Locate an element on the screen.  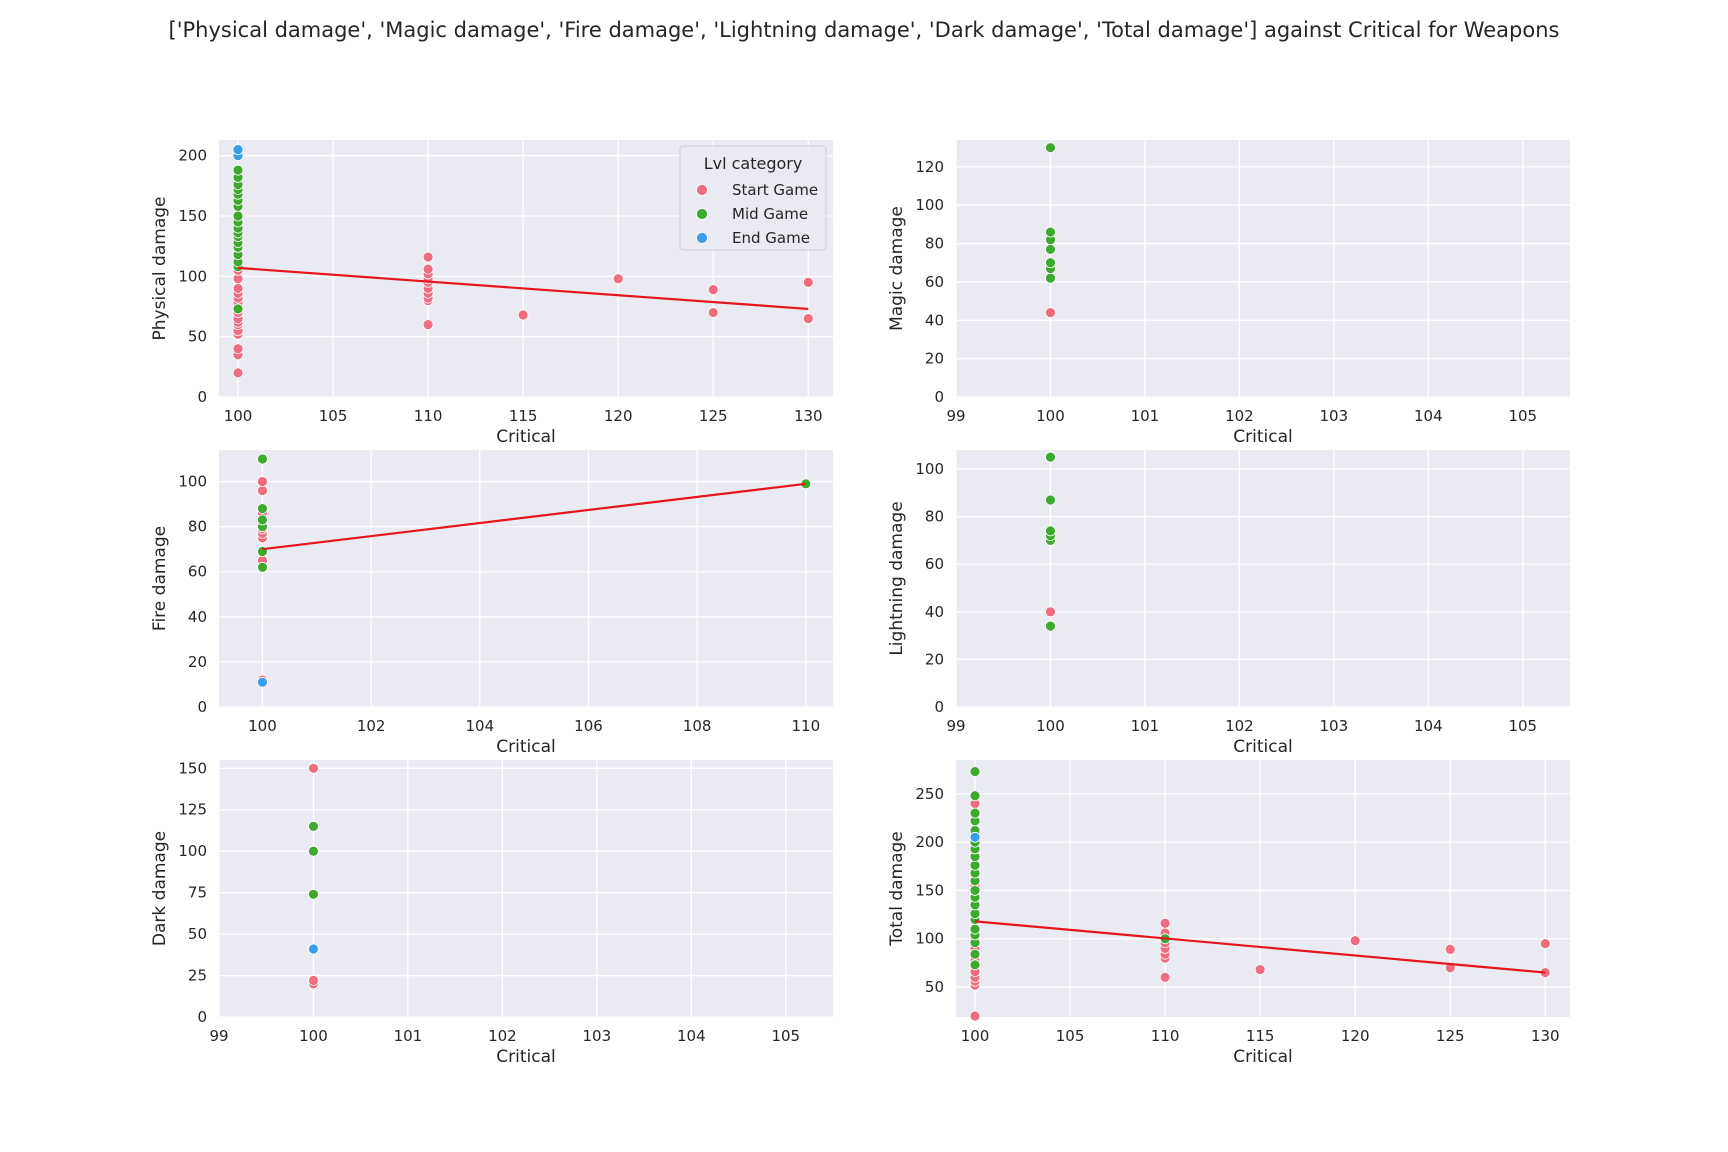
legend: Lvl category Start Game Mid Game End Game is located at coordinates (753, 198).